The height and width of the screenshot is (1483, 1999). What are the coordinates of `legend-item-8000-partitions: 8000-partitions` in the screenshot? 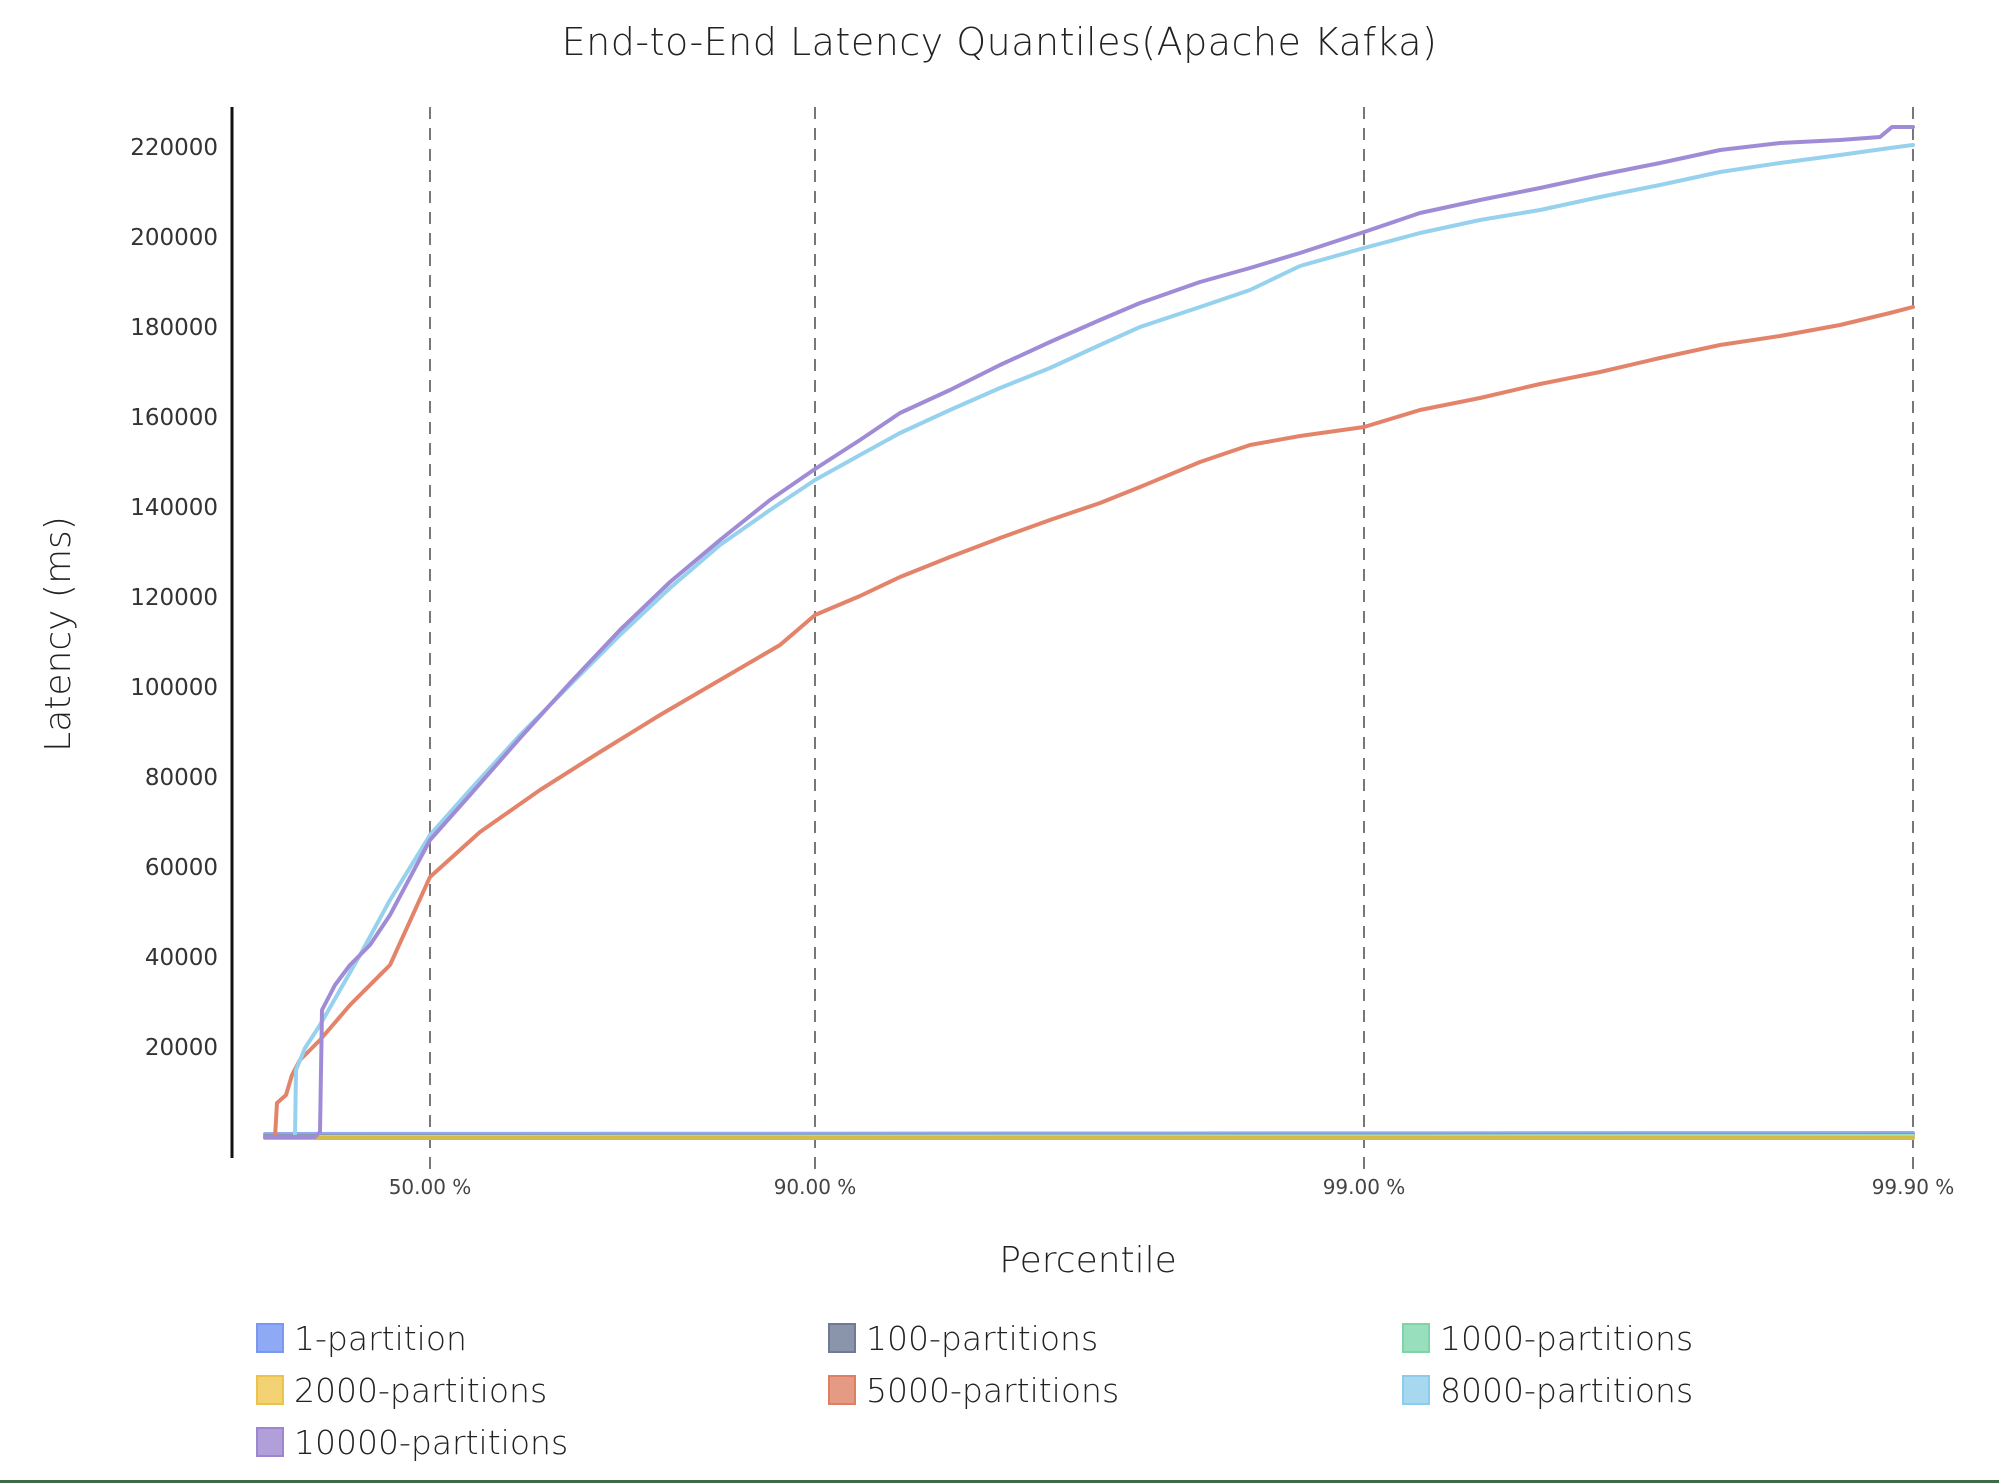 It's located at (1547, 1390).